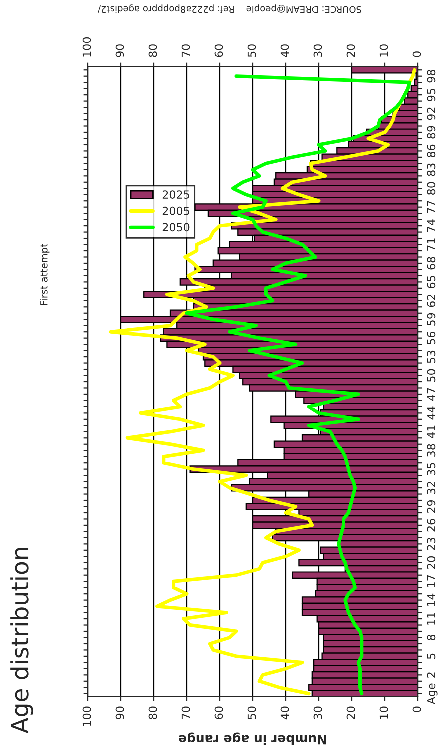  I want to click on y-tick-label: 68, so click(431, 263).